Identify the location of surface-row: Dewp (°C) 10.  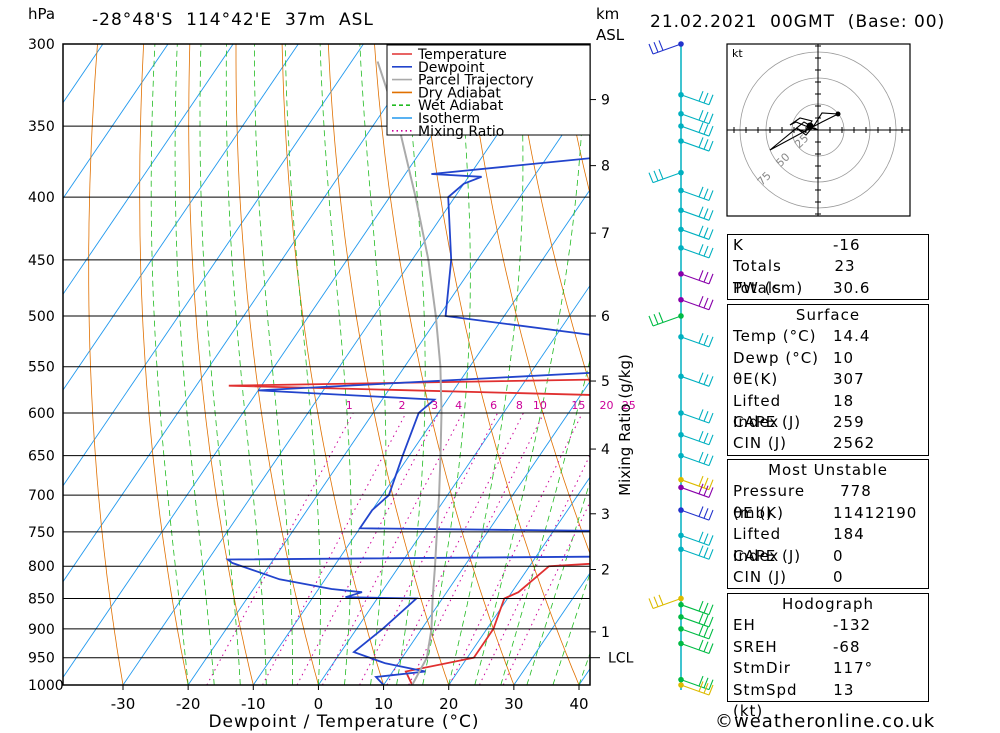
(828, 358).